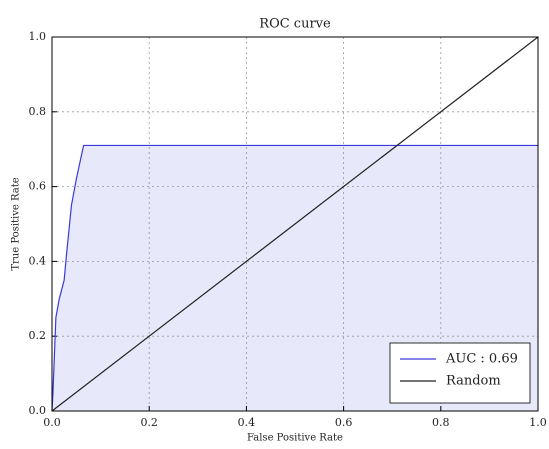 Image resolution: width=549 pixels, height=449 pixels. Describe the element at coordinates (38, 335) in the screenshot. I see `y-tick-label: 0.2` at that location.